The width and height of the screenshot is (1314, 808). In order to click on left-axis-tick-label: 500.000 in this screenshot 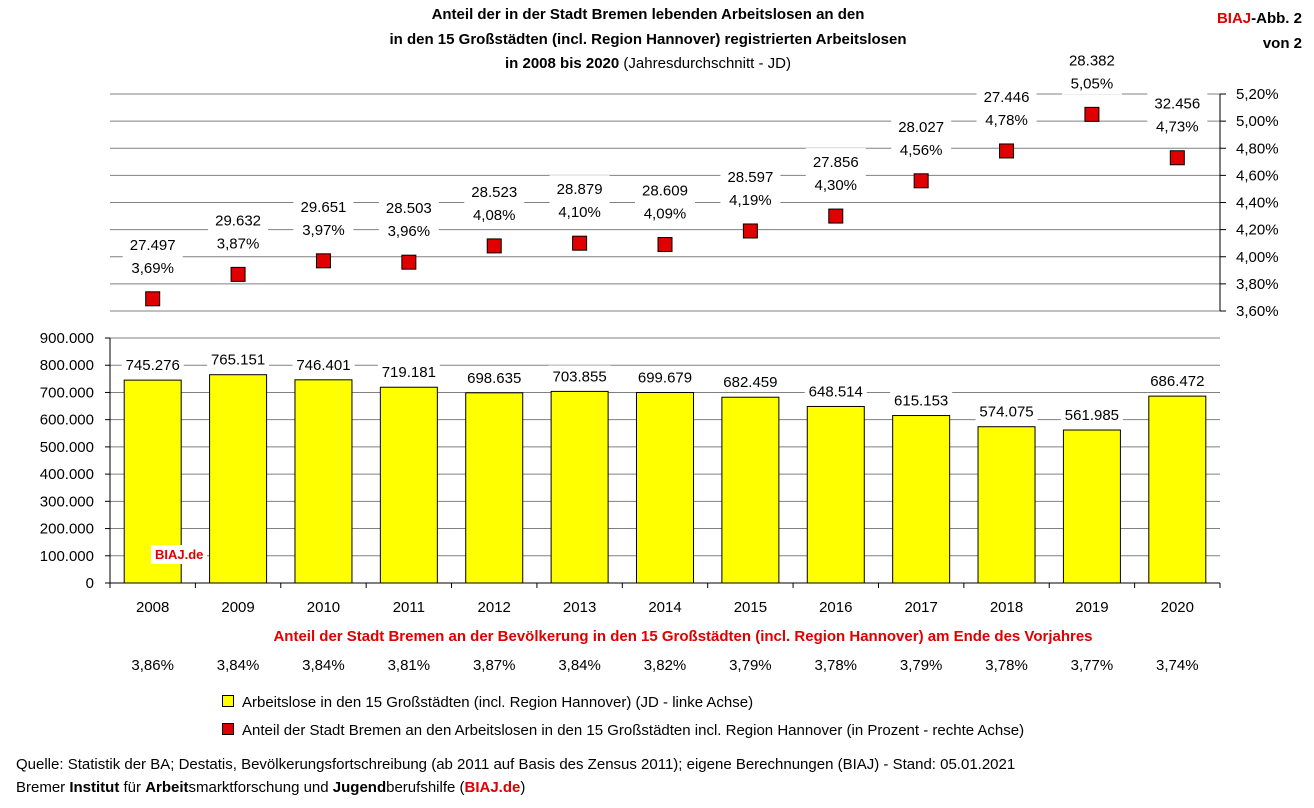, I will do `click(67, 447)`.